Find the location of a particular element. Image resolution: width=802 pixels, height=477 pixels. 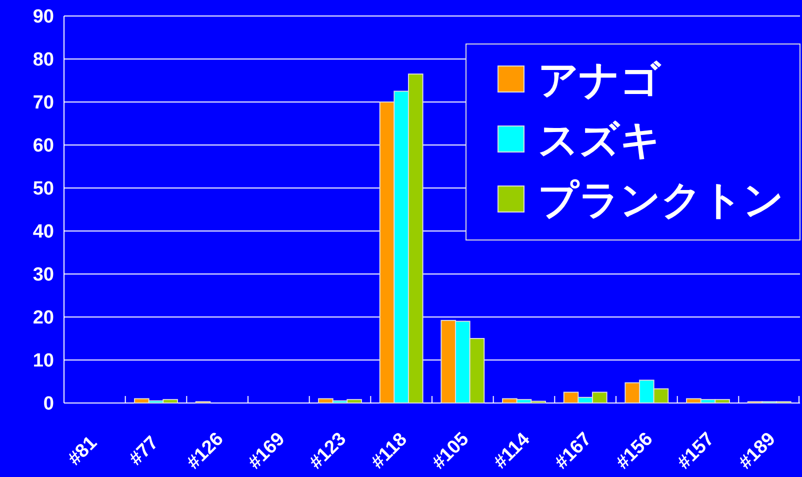

legend-label: プランクトン is located at coordinates (661, 200).